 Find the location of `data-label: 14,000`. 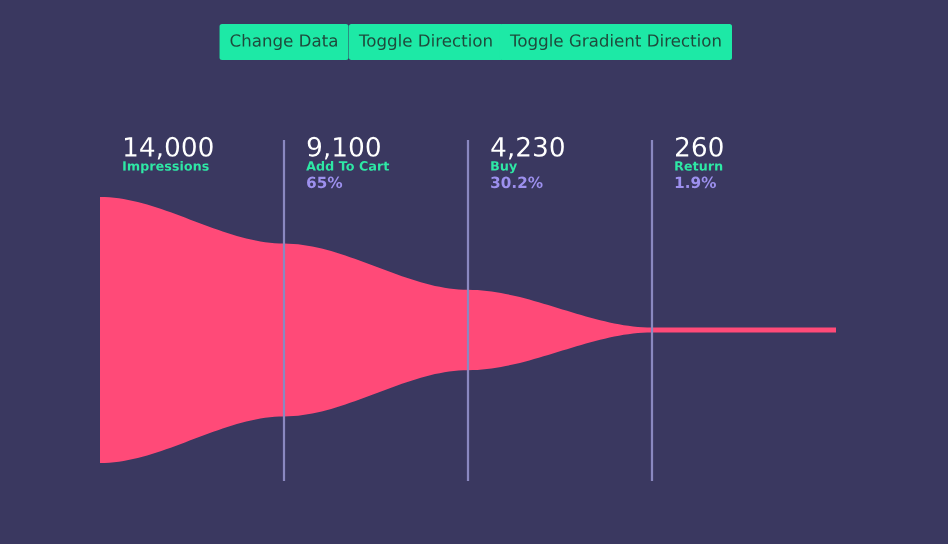

data-label: 14,000 is located at coordinates (168, 148).